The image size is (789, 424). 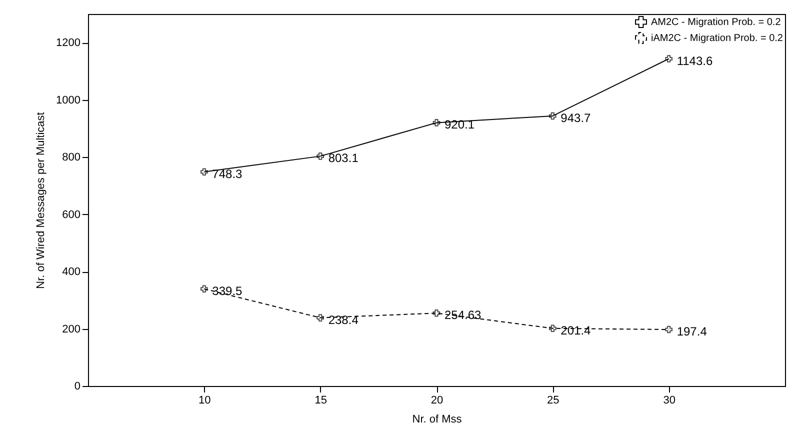 I want to click on y-axis-title: Nr. of Wired Messages per Multicast, so click(x=41, y=200).